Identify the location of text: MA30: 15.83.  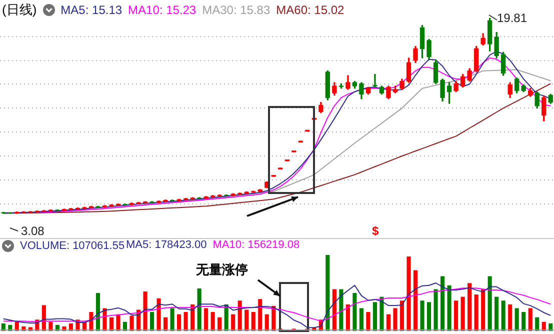
(236, 10).